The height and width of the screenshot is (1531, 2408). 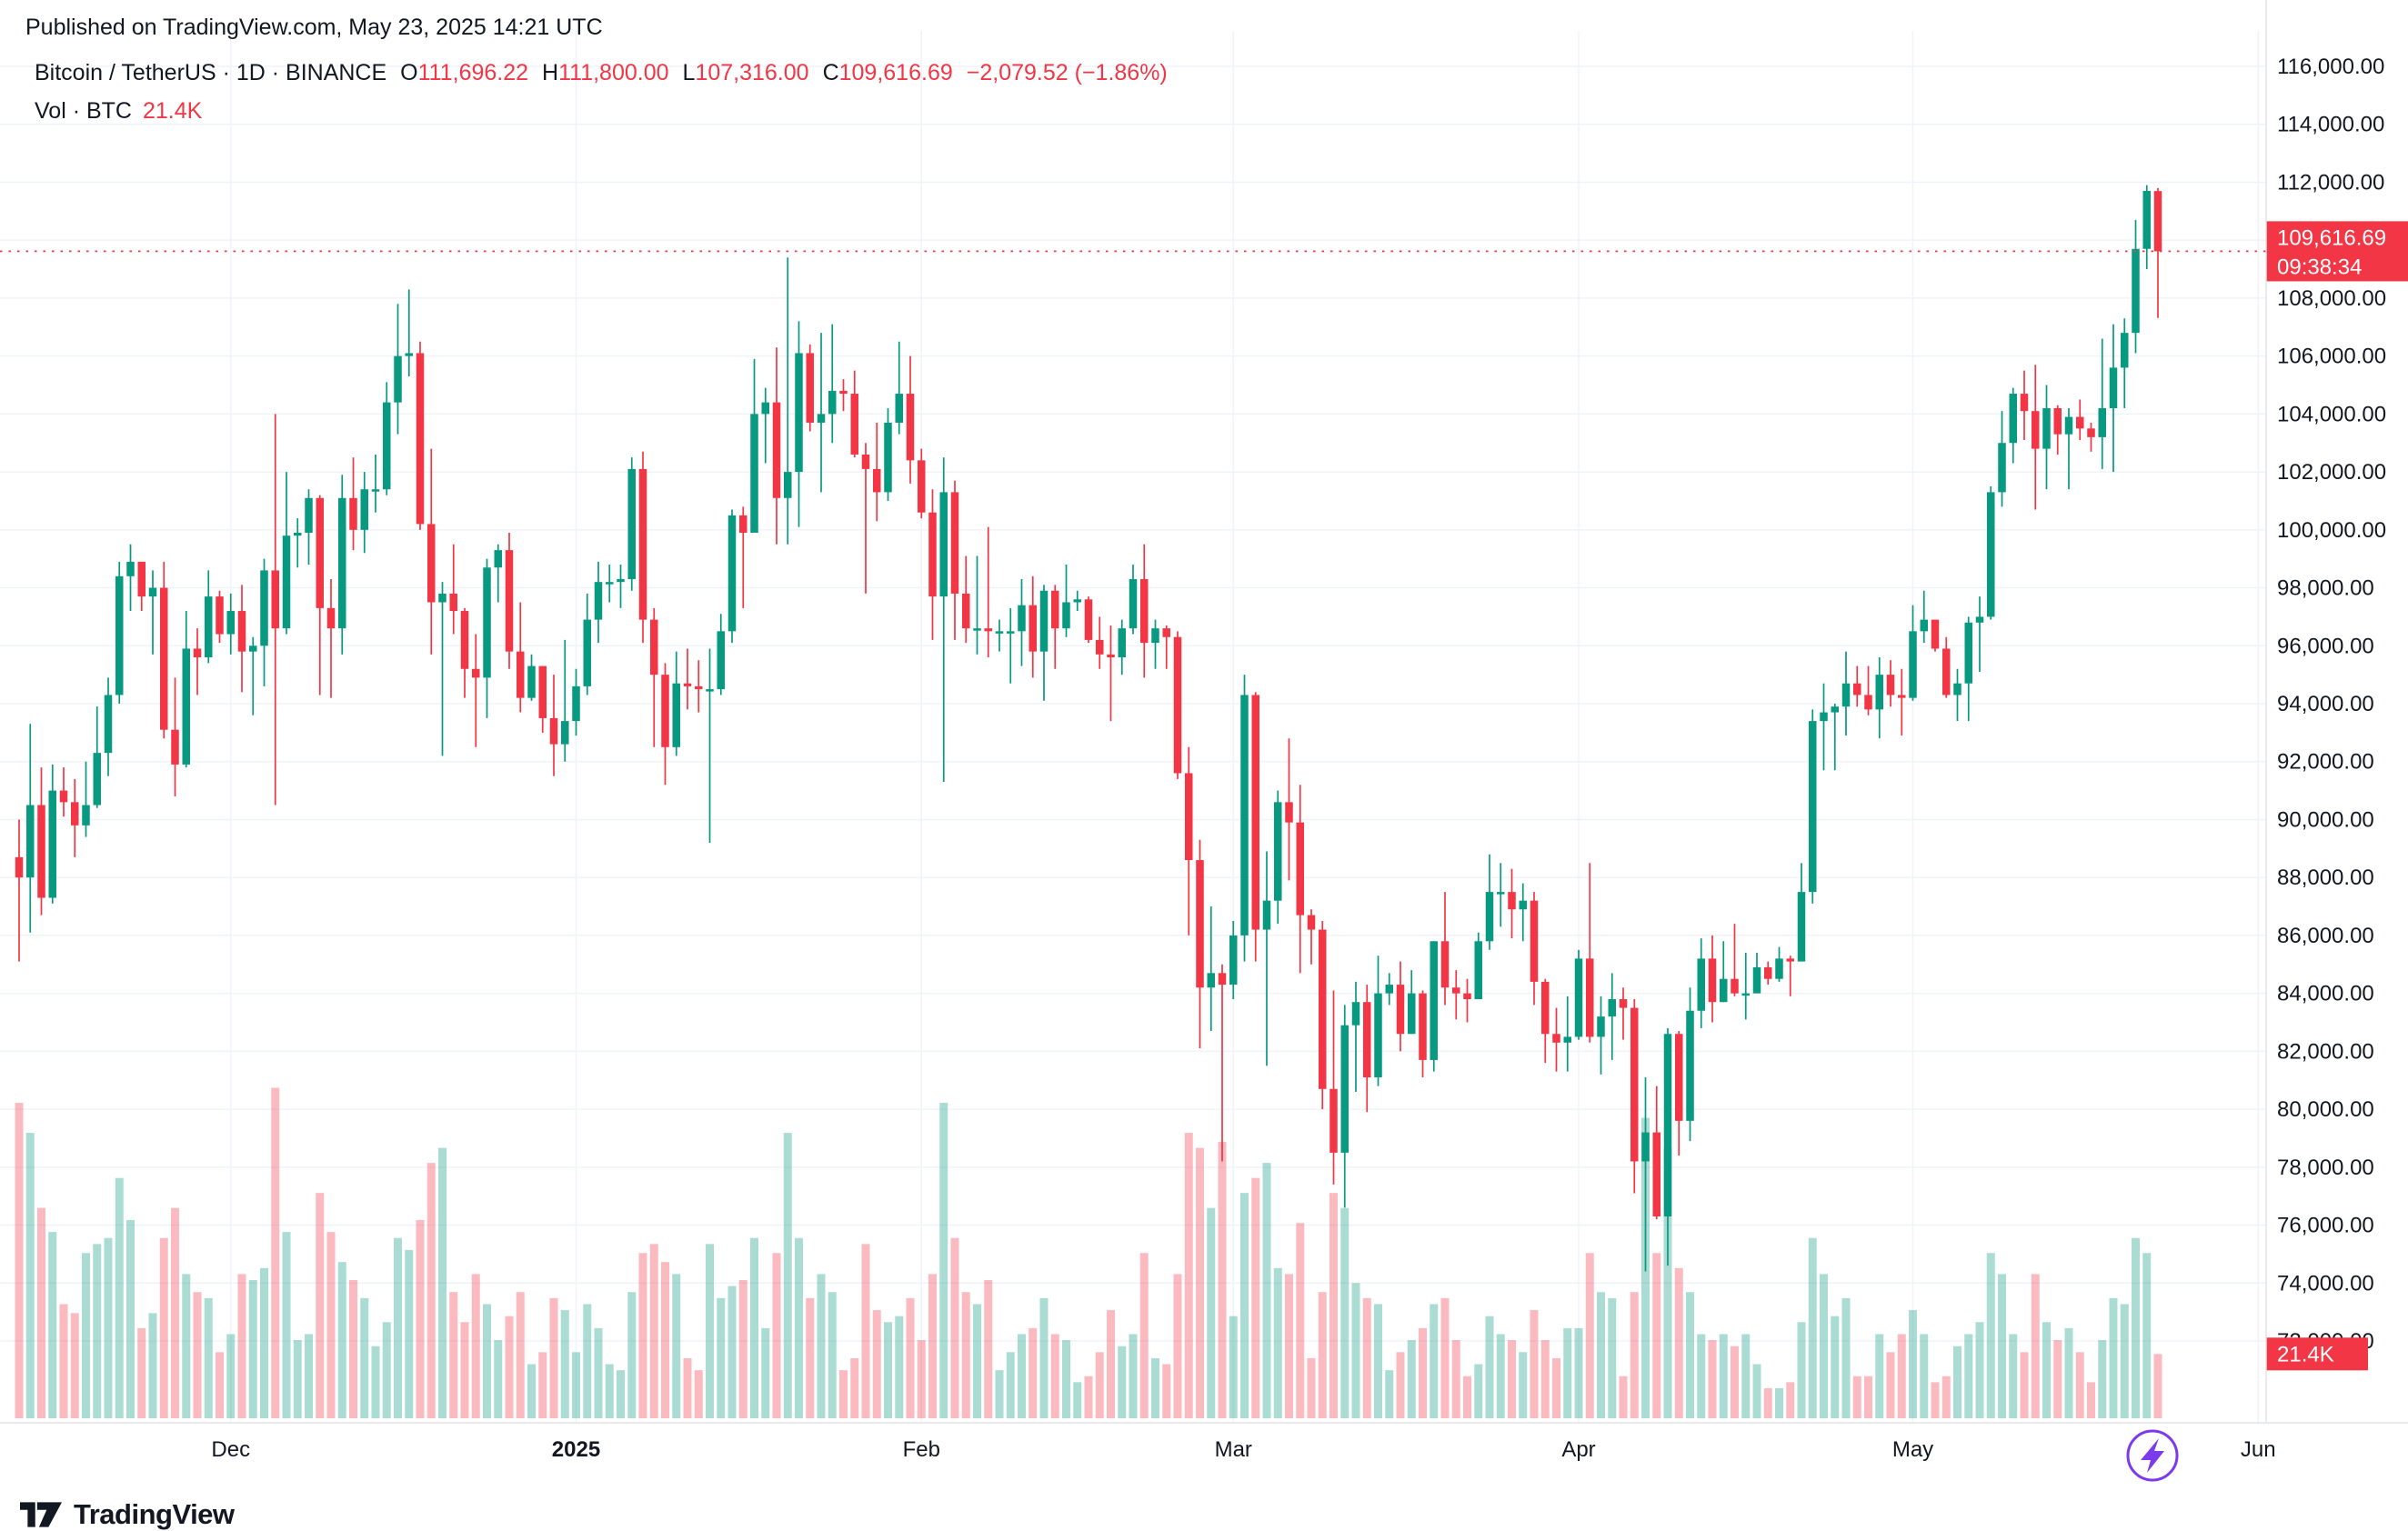 I want to click on symbol-title: Bitcoin / TetherUS · 1D · BINANCE, so click(x=211, y=72).